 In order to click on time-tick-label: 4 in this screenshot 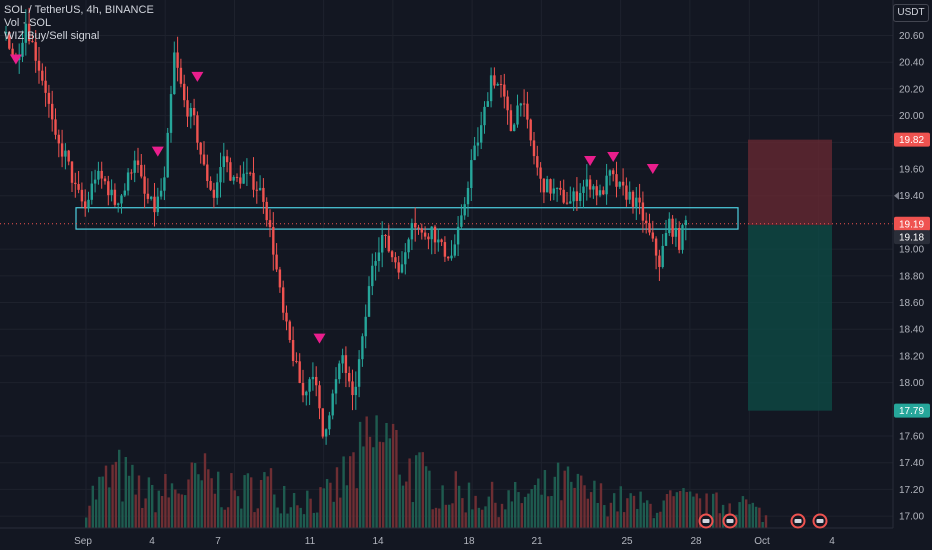, I will do `click(152, 541)`.